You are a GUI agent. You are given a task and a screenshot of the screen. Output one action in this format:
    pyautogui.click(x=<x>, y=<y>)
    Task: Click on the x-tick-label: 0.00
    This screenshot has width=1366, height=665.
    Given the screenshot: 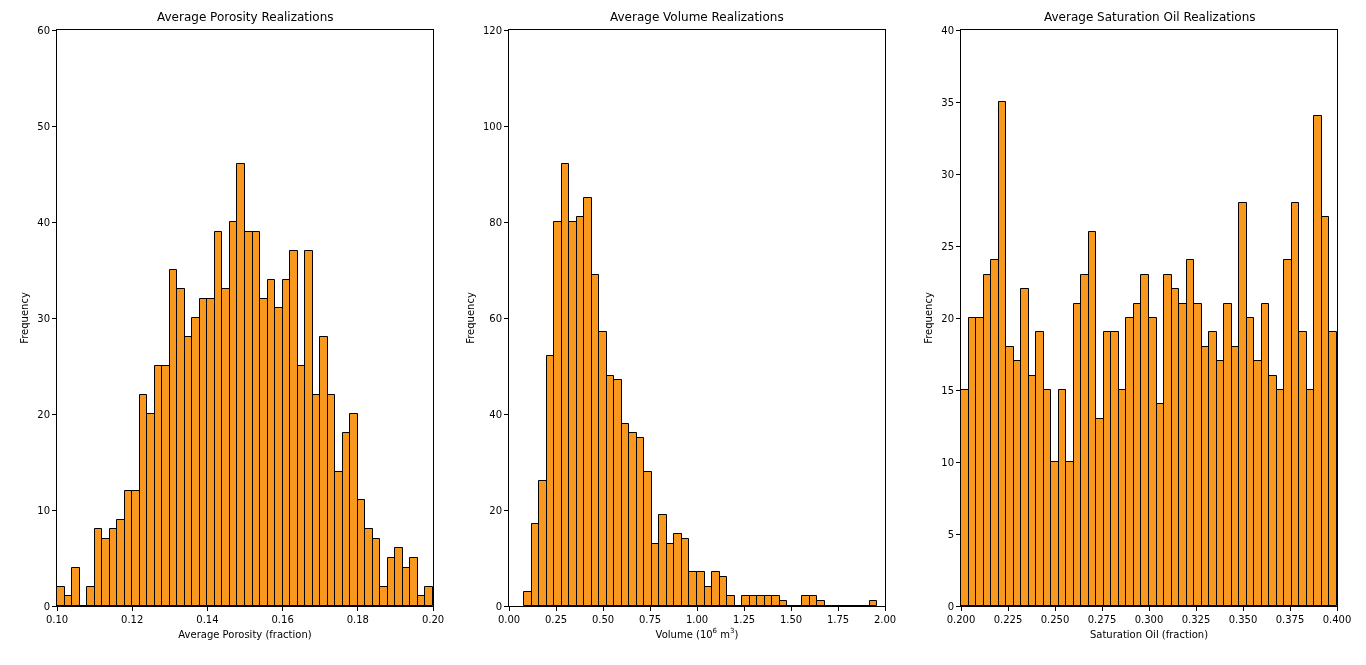 What is the action you would take?
    pyautogui.click(x=509, y=619)
    